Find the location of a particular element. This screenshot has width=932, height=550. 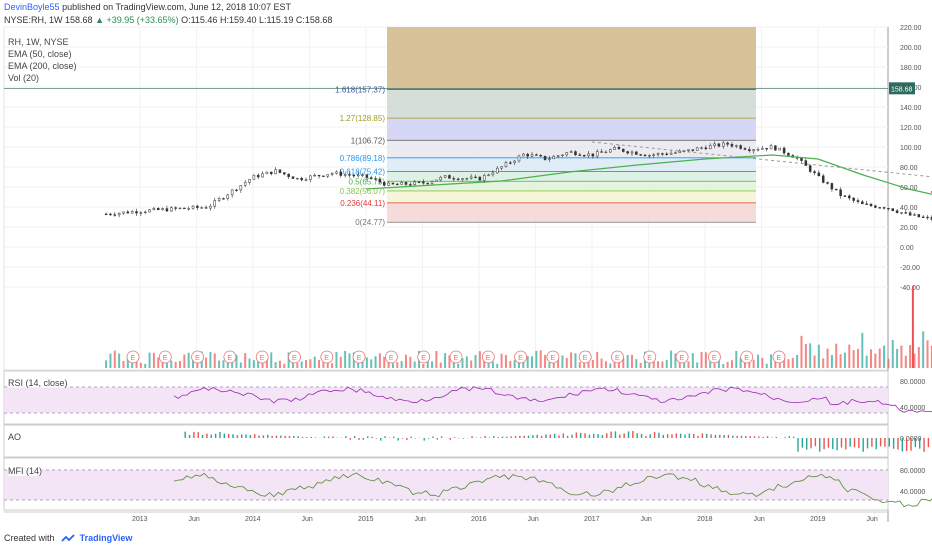

close-value: C:158.68 is located at coordinates (314, 20).